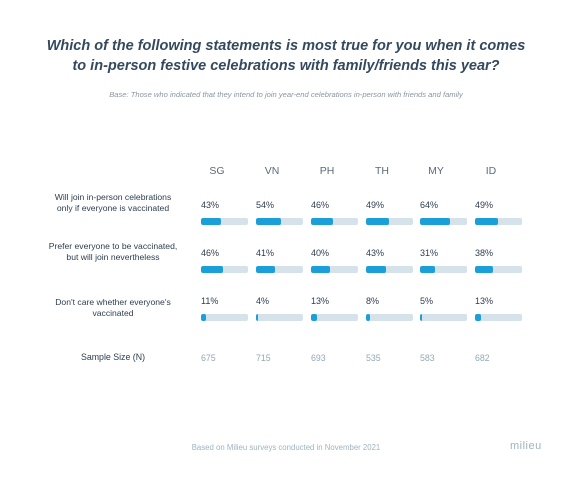  I want to click on row-label-3: Don't care whether everyone's vaccinated, so click(113, 307).